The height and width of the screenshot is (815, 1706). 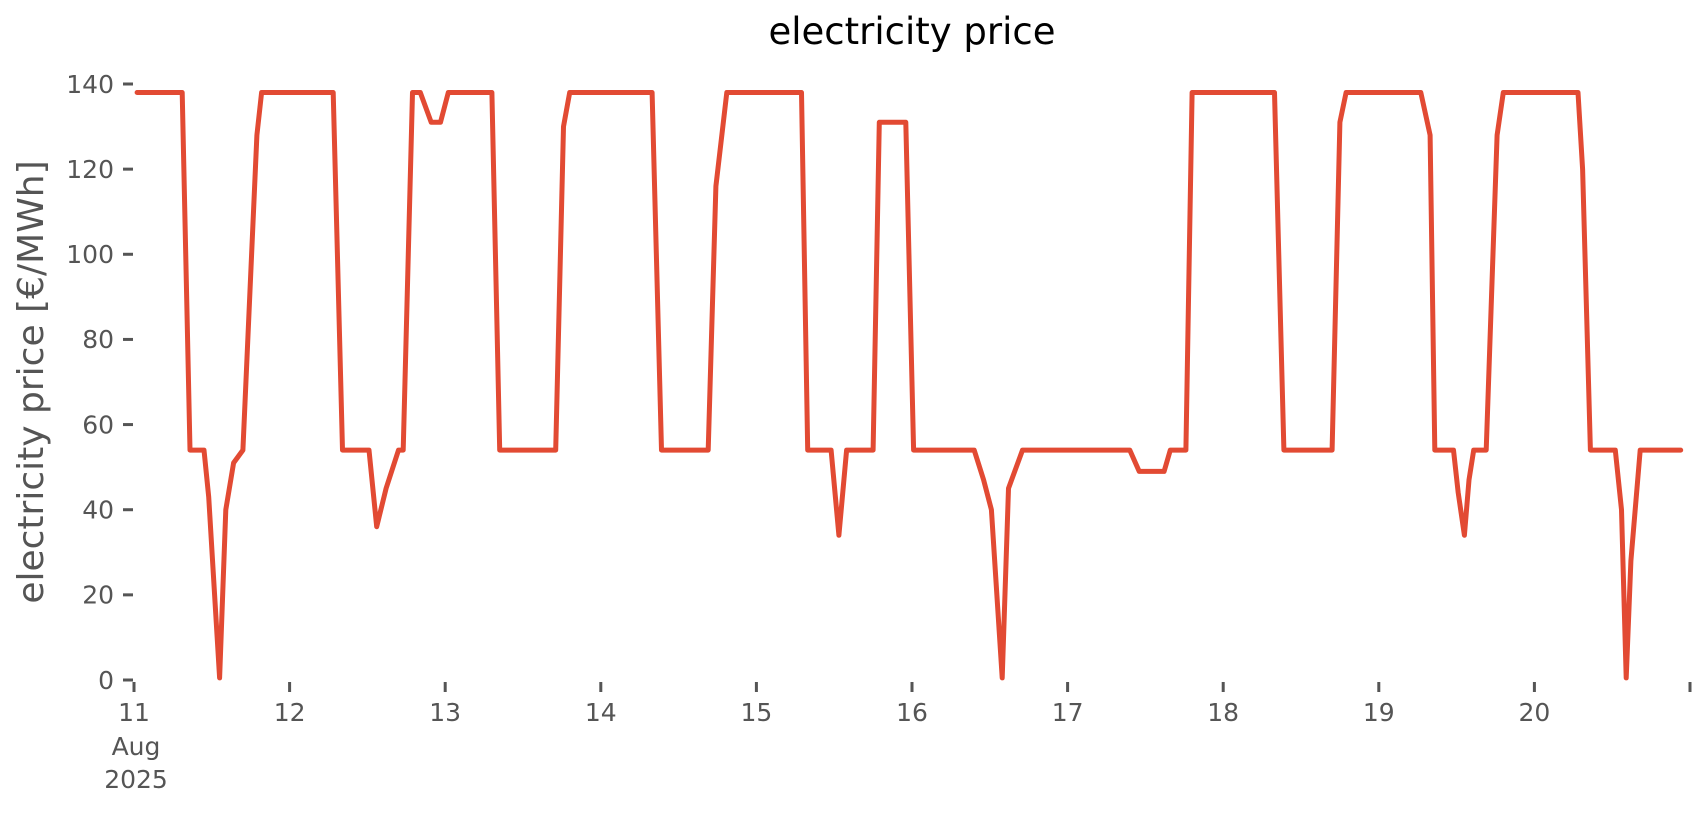 I want to click on x-tick-label: 20, so click(x=1534, y=712).